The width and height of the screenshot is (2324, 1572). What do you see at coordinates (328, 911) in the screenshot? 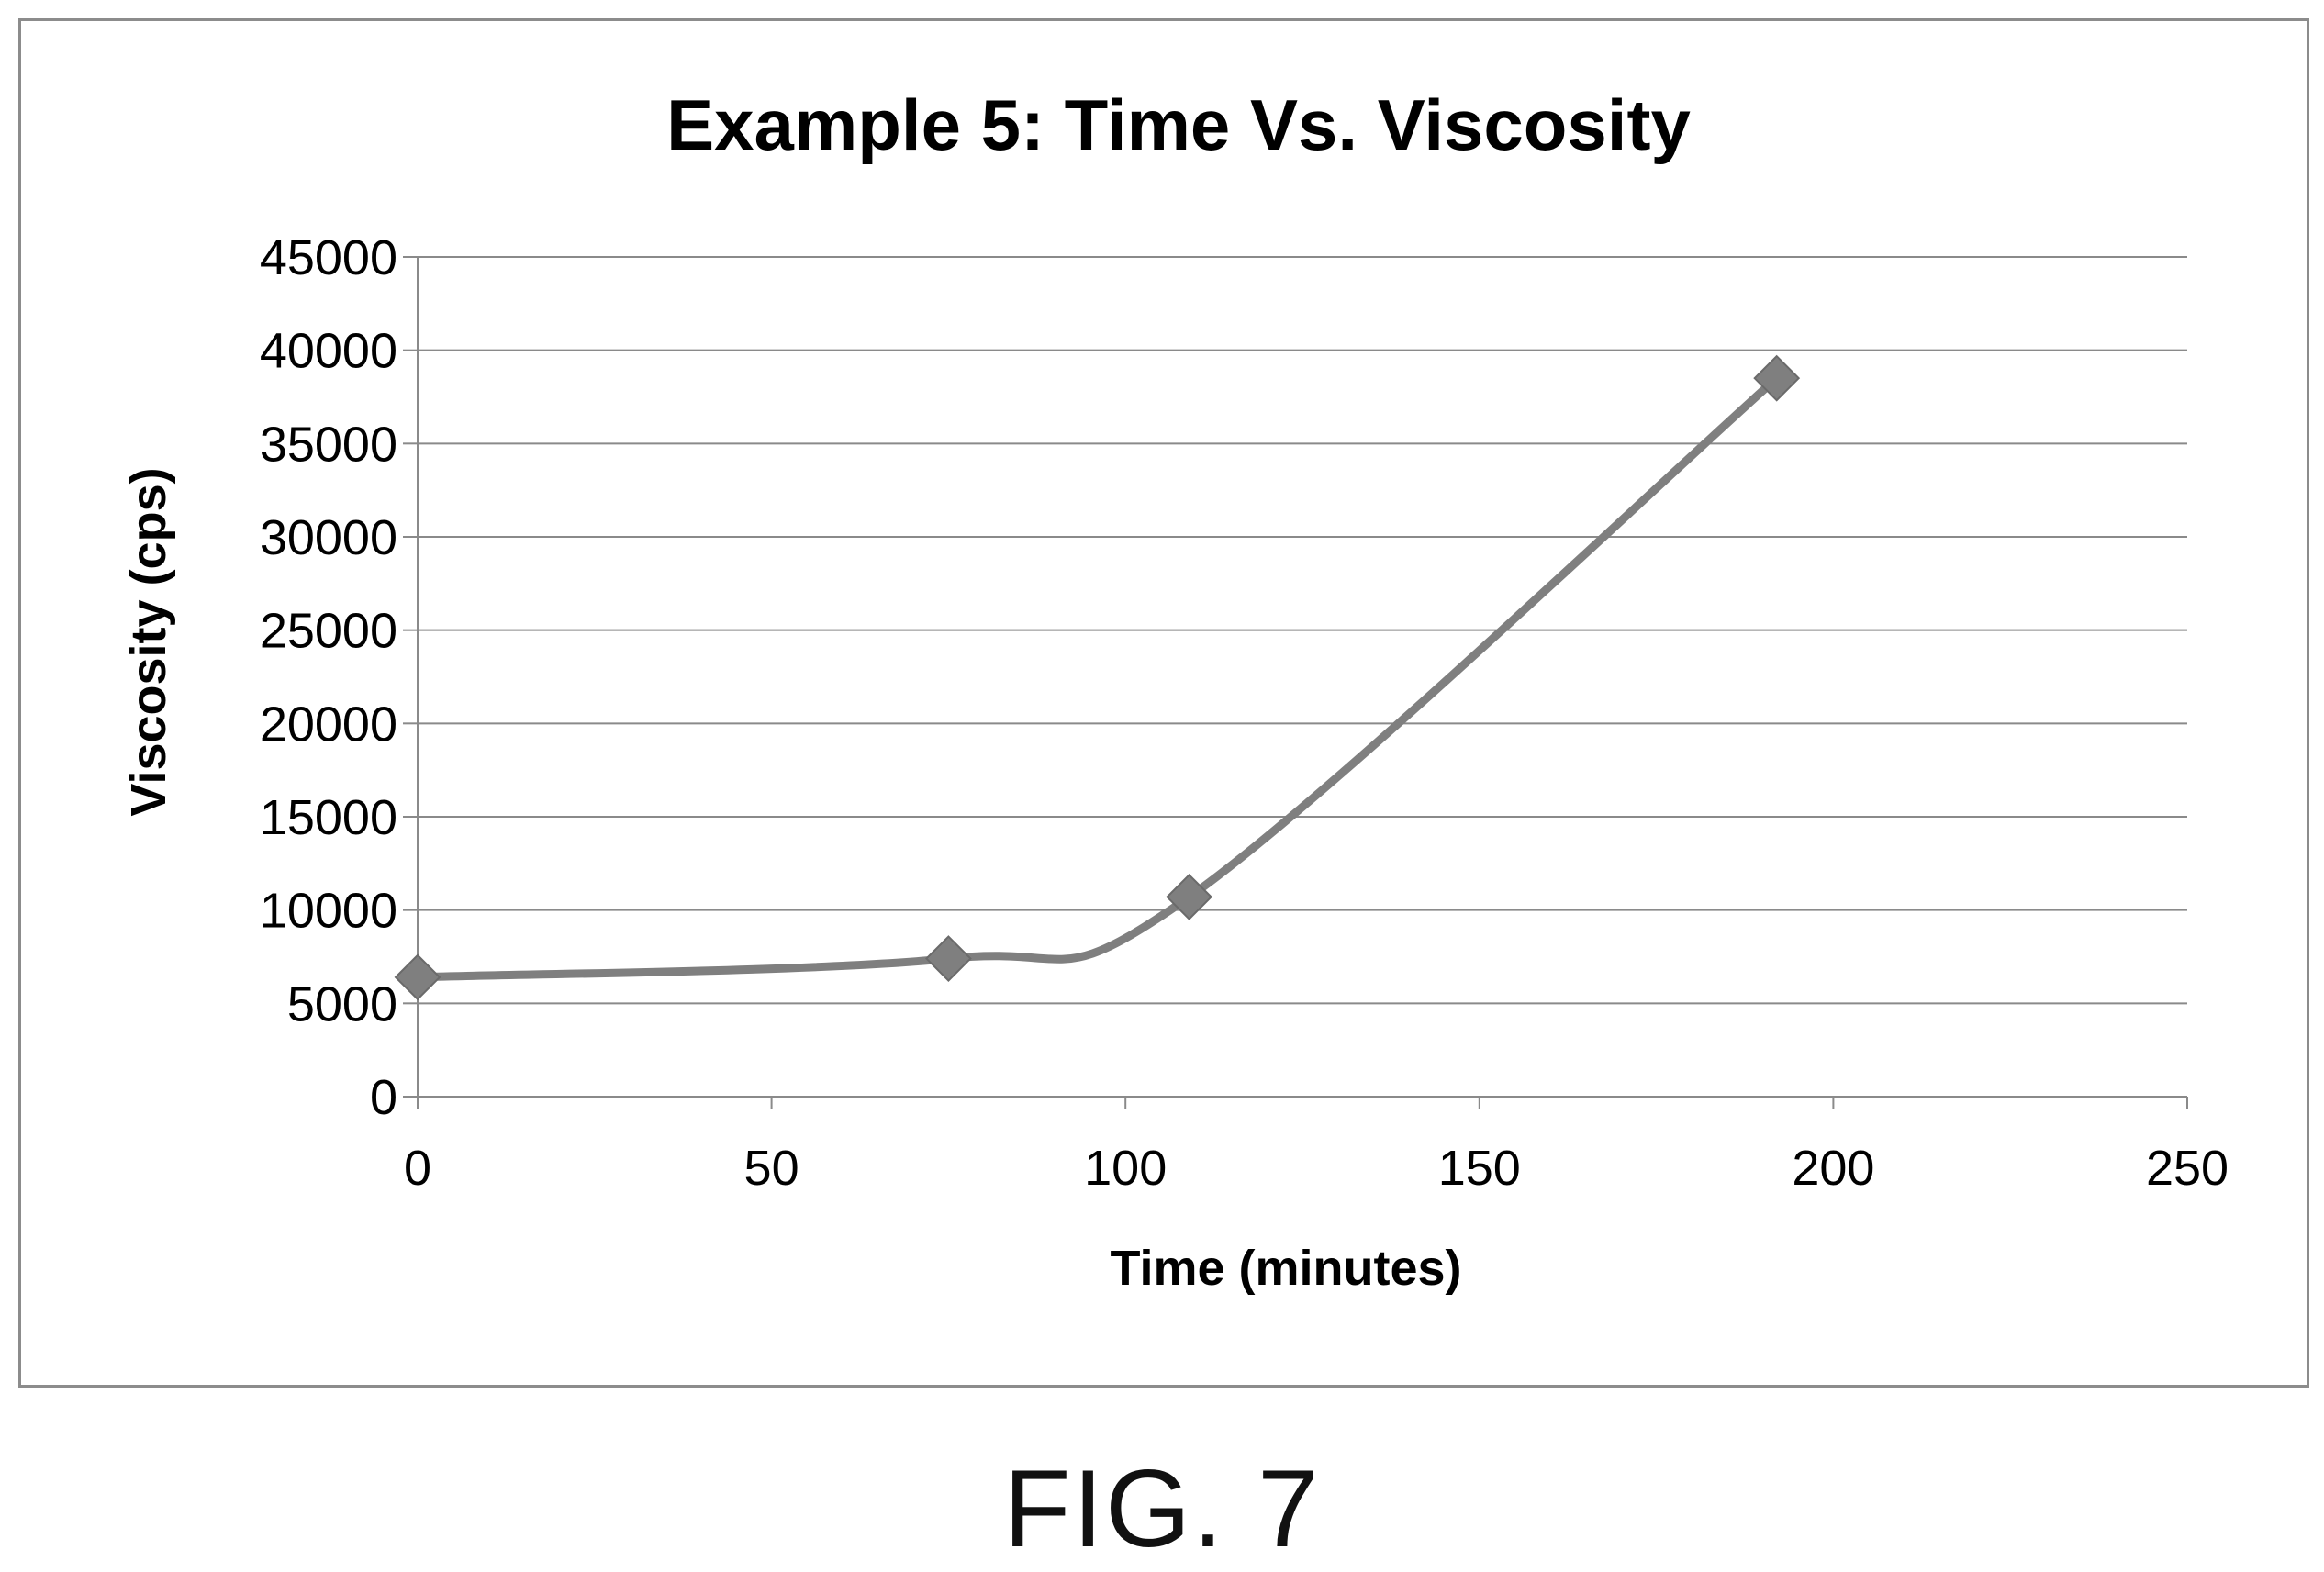
I see `y-tick-label-10000: 10000` at bounding box center [328, 911].